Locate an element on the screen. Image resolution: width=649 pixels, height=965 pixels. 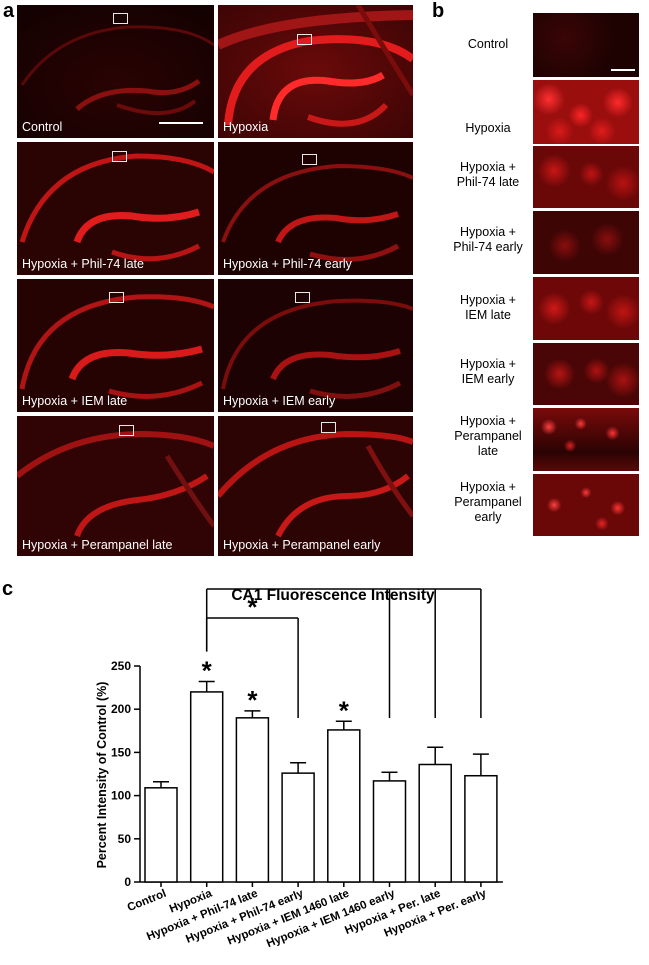
row-label-line: early is located at coordinates (488, 517).